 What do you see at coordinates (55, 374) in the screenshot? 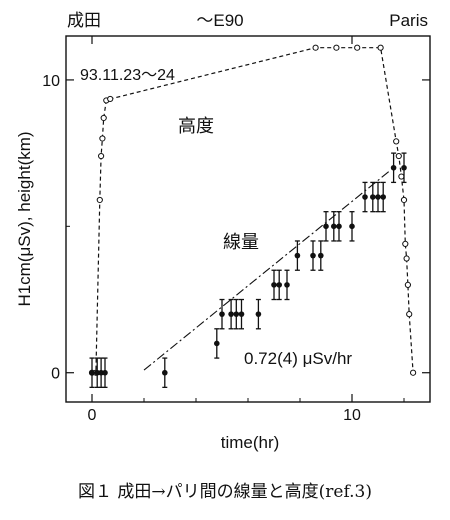
I see `y-tick-label: 0` at bounding box center [55, 374].